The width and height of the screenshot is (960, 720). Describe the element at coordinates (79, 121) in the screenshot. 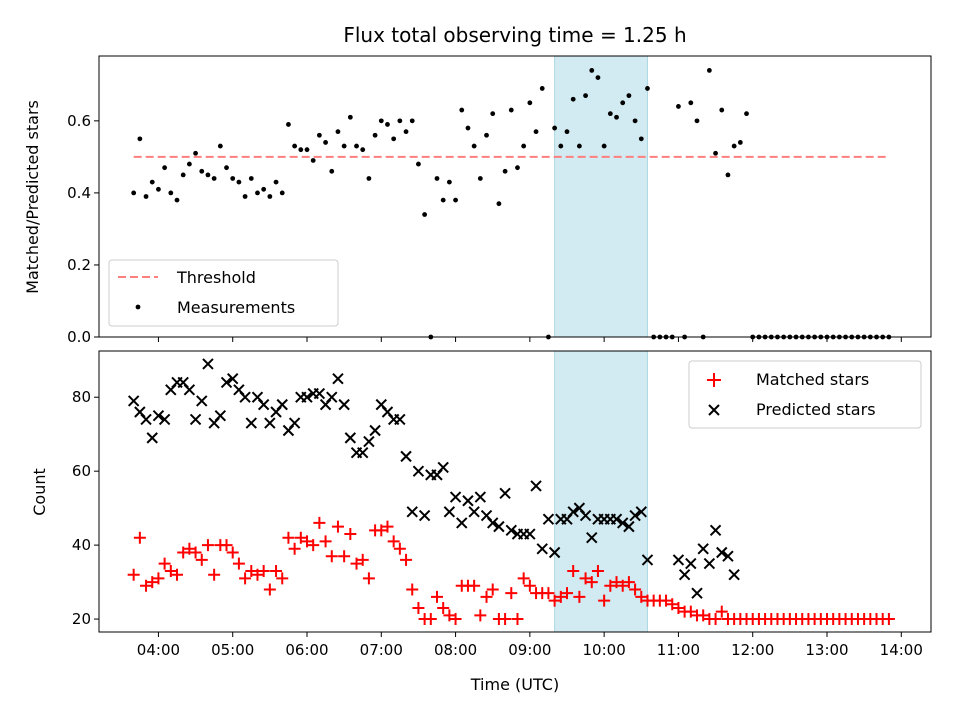

I see `top-ytick-label: 0.6` at that location.